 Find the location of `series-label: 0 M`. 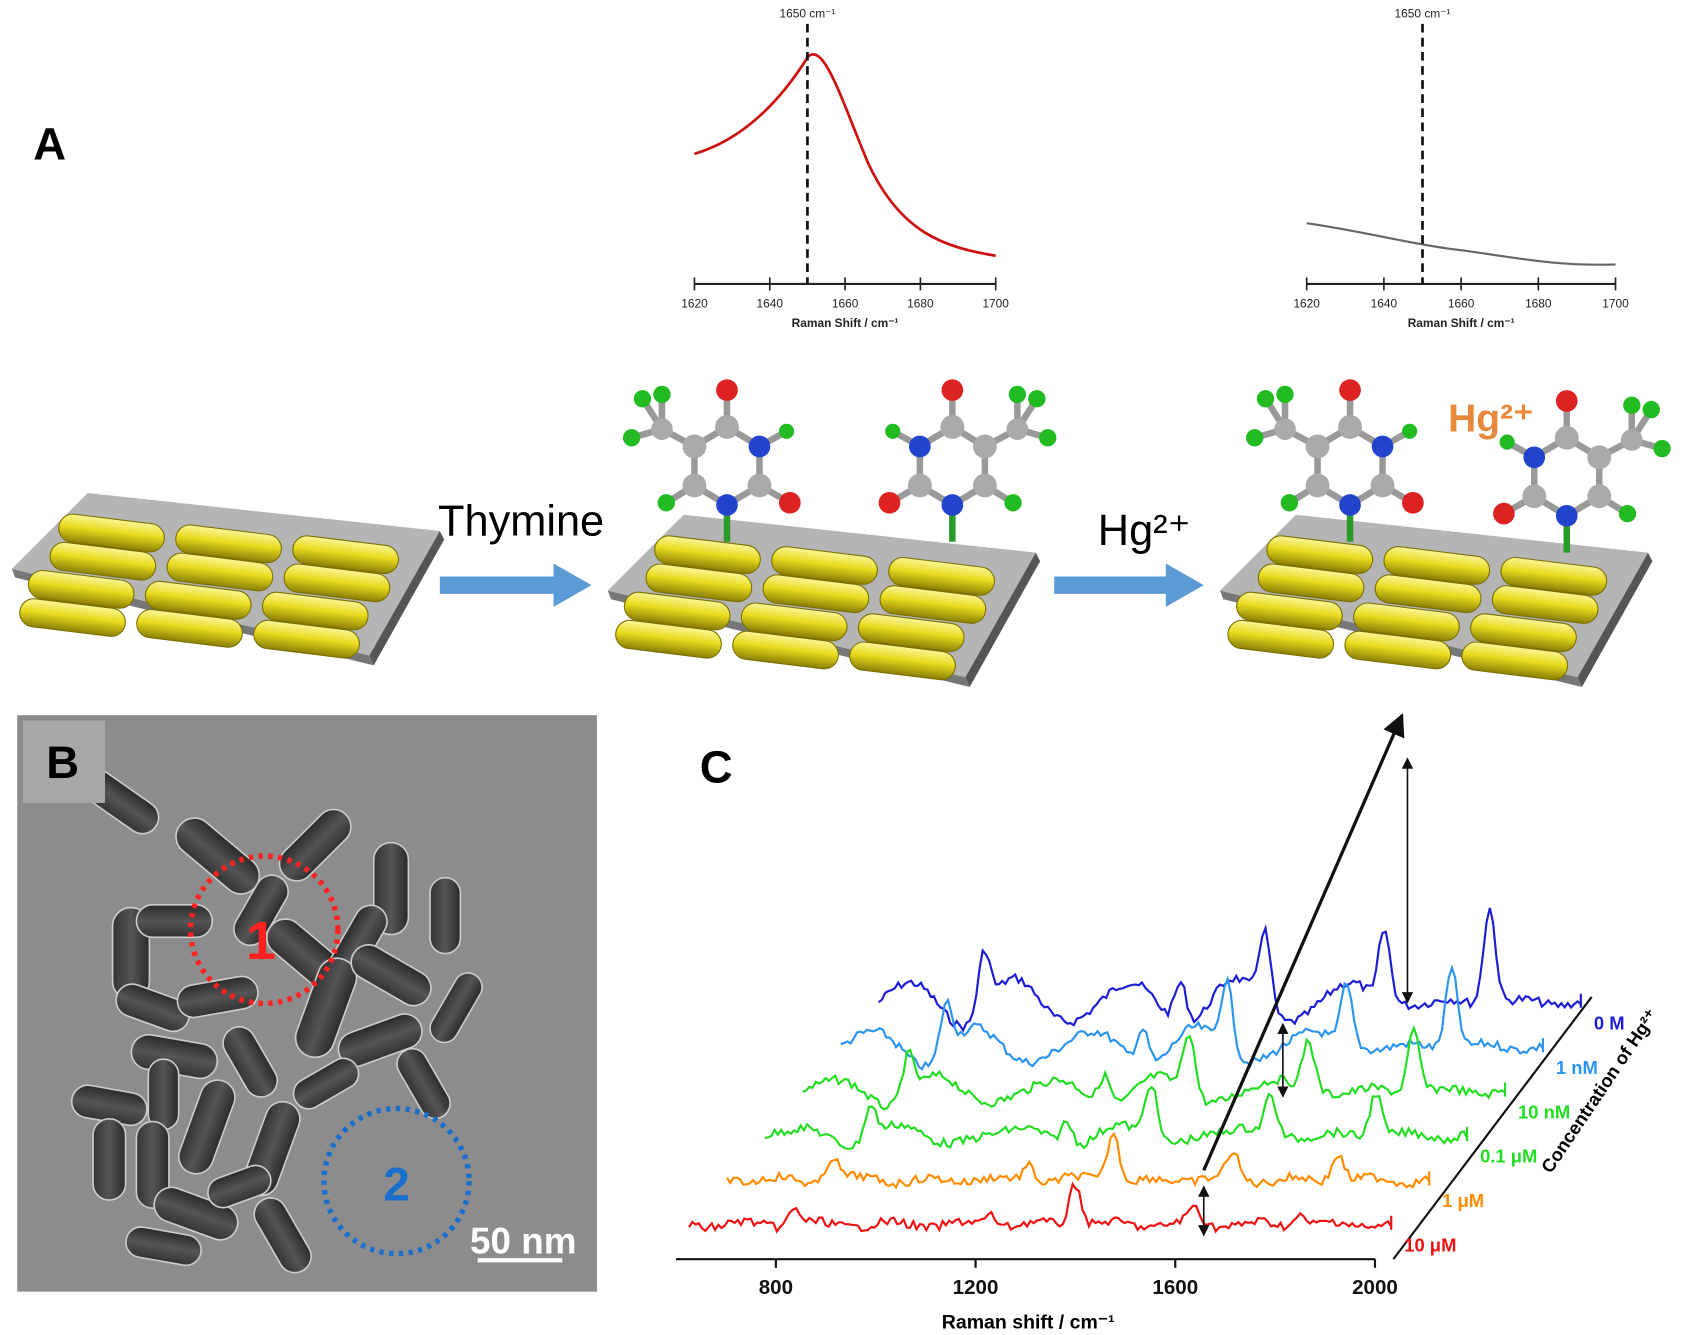

series-label: 0 M is located at coordinates (1609, 1022).